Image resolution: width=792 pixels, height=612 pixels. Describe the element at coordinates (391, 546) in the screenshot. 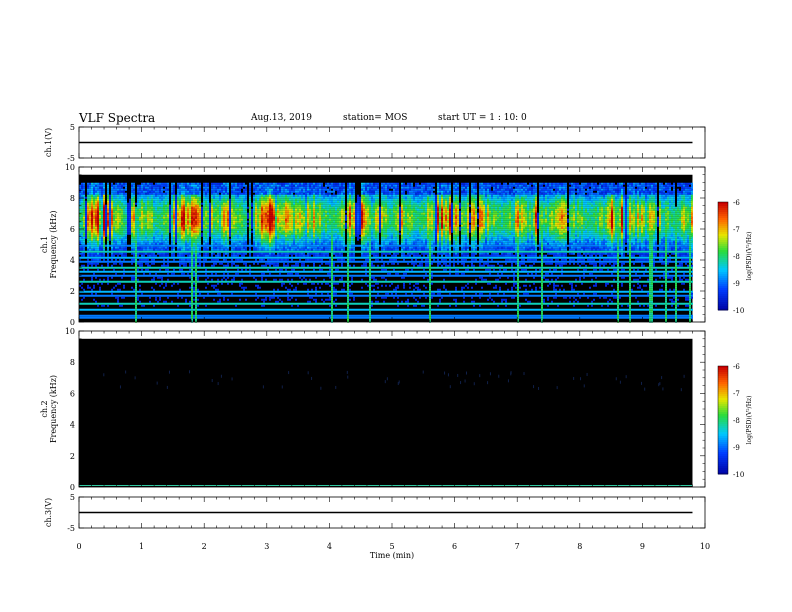

I see `x-tick-label: 5` at that location.